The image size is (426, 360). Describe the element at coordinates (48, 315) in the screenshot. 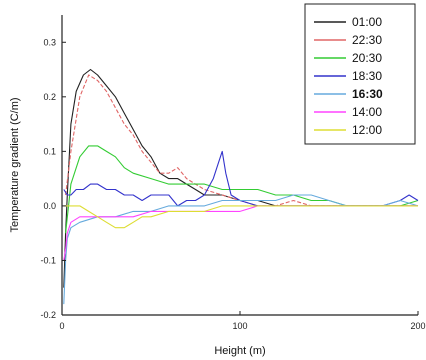

I see `y-tick-label: -0.2` at that location.